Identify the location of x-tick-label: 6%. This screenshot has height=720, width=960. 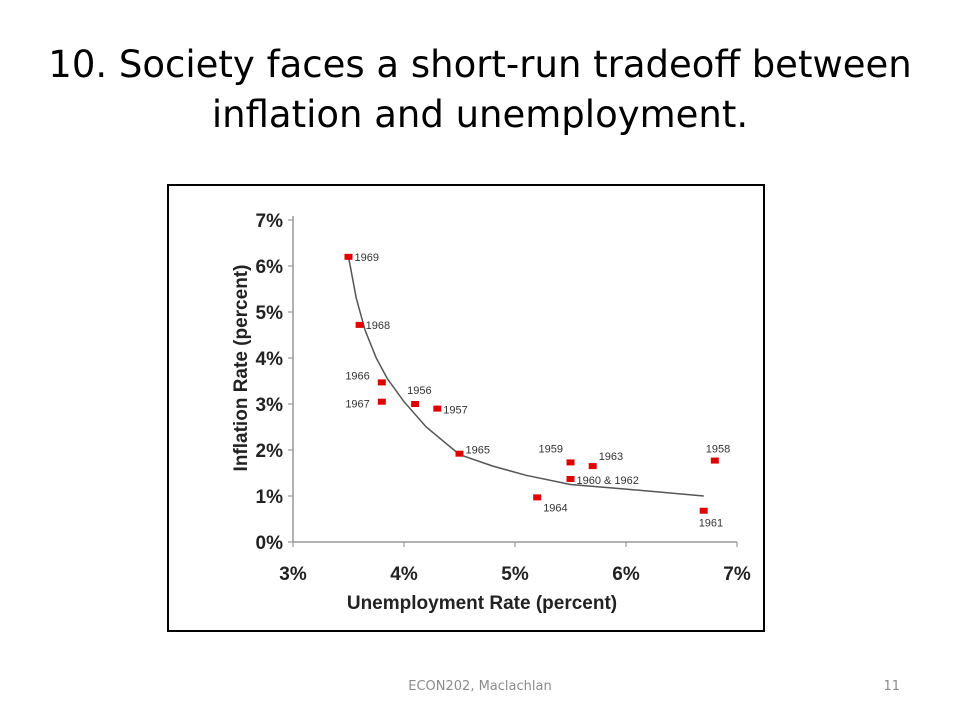
(626, 574).